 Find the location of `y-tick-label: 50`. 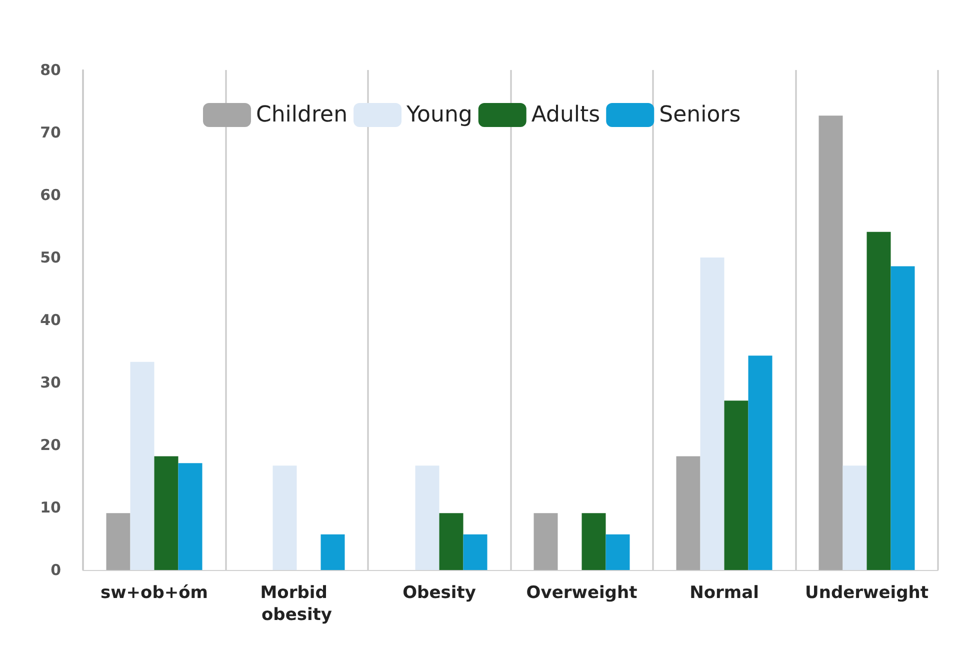

y-tick-label: 50 is located at coordinates (50, 257).